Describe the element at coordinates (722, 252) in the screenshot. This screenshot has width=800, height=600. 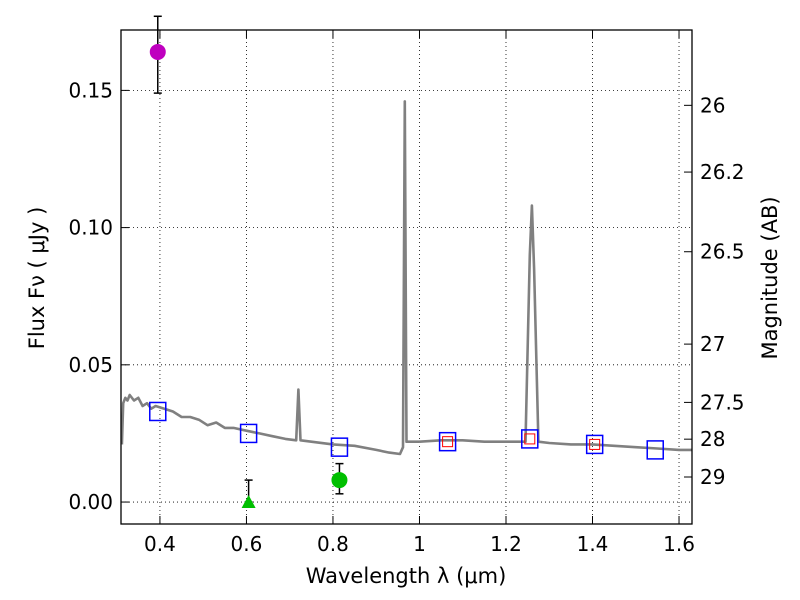
I see `mag-tick-label: 26.5` at that location.